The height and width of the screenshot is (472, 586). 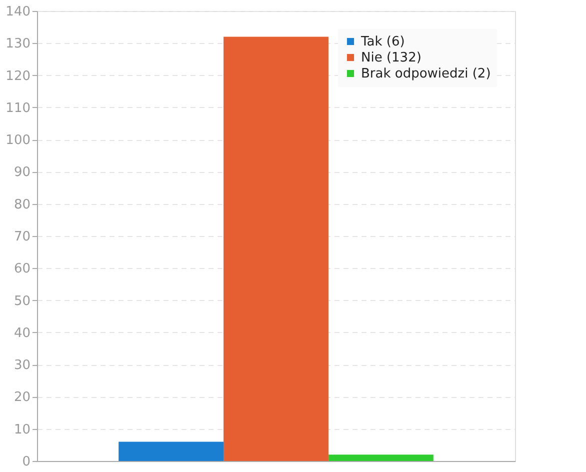 What do you see at coordinates (22, 301) in the screenshot?
I see `y-tick-label: 50` at bounding box center [22, 301].